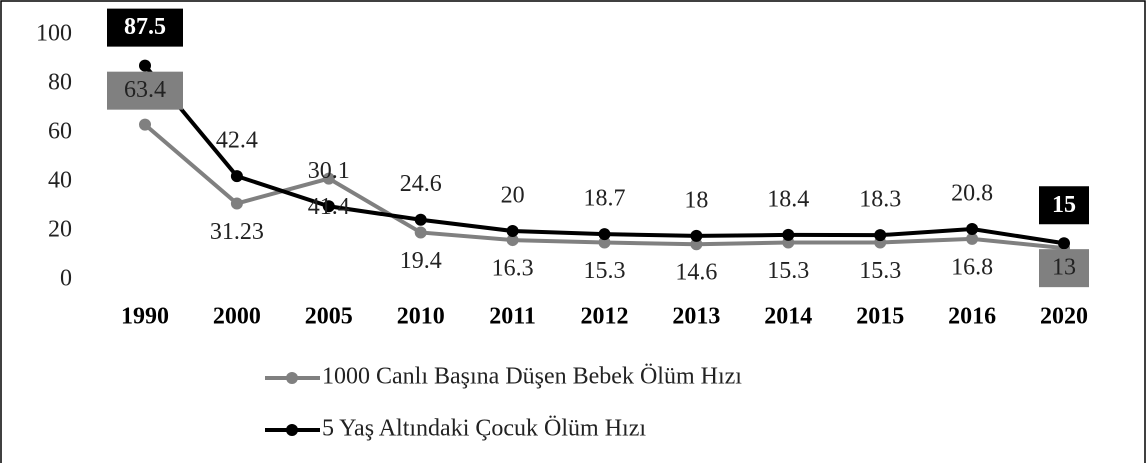 Image resolution: width=1146 pixels, height=463 pixels. Describe the element at coordinates (329, 171) in the screenshot. I see `data-label: 30.1` at that location.